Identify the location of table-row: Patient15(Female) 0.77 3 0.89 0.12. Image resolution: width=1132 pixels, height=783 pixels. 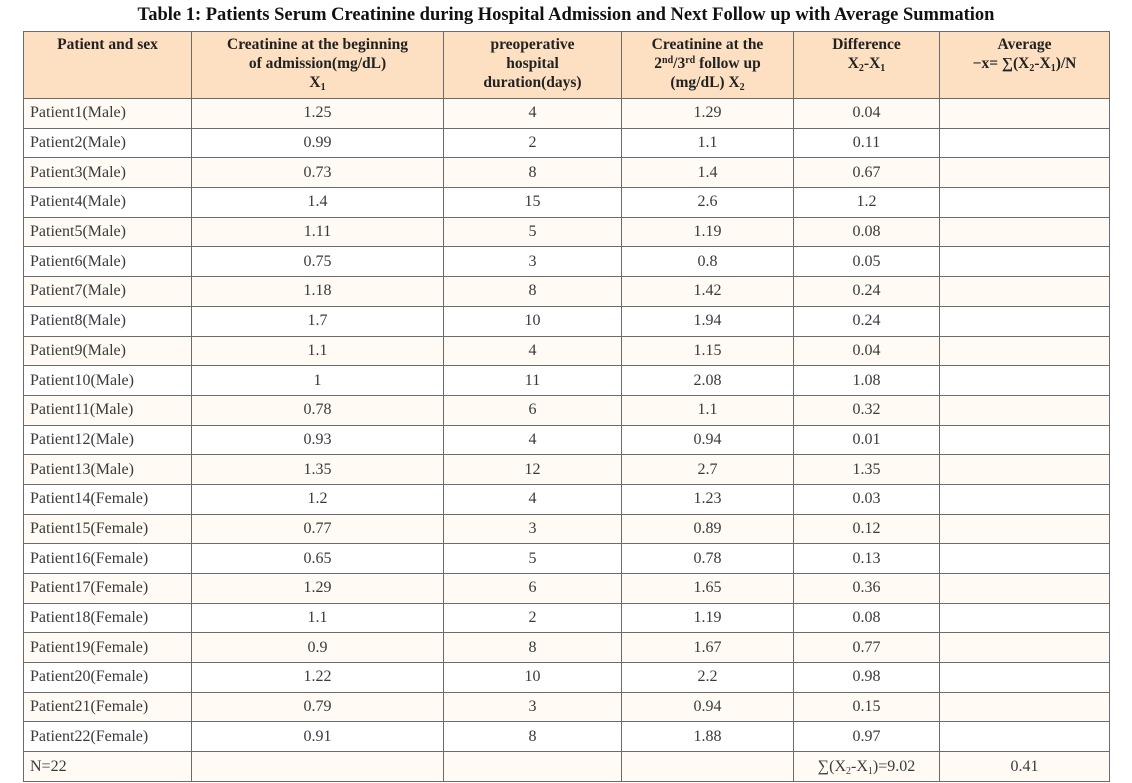
(566, 529).